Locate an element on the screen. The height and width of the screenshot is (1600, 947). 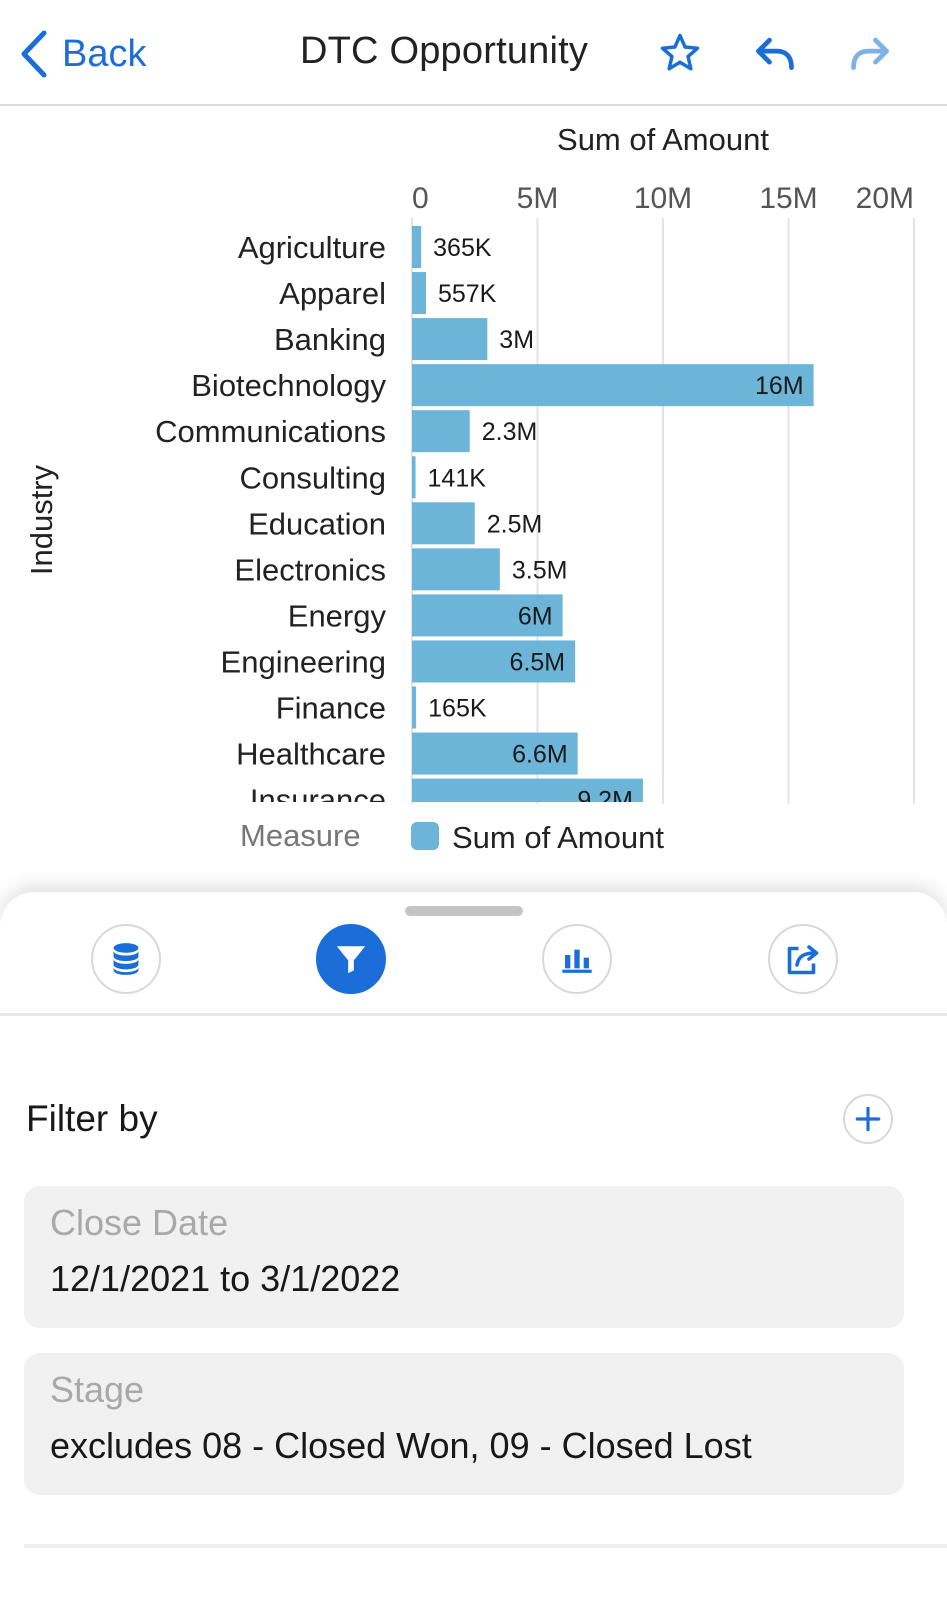
x-tick-label: 10M is located at coordinates (663, 198).